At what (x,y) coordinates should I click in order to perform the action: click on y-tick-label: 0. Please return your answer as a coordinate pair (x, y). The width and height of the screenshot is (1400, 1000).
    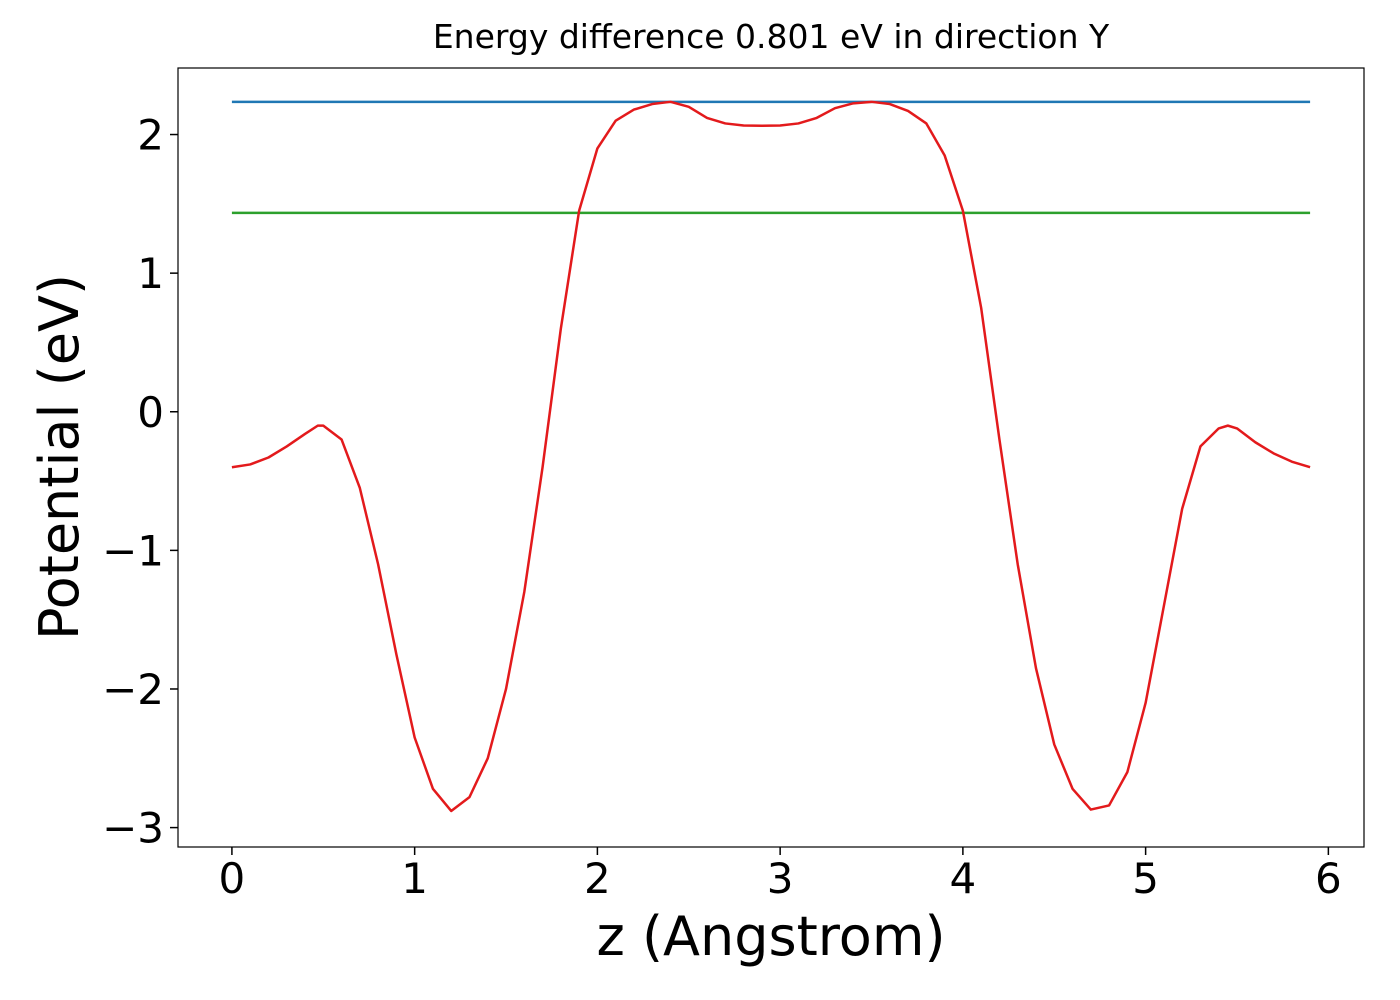
    Looking at the image, I should click on (150, 412).